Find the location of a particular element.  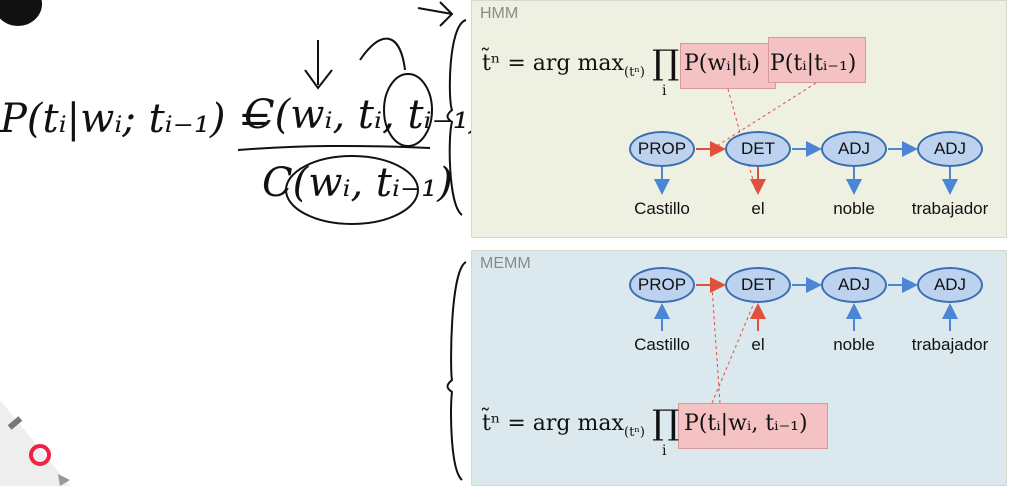

hmm-formula-sub: (tⁿ) is located at coordinates (634, 72).